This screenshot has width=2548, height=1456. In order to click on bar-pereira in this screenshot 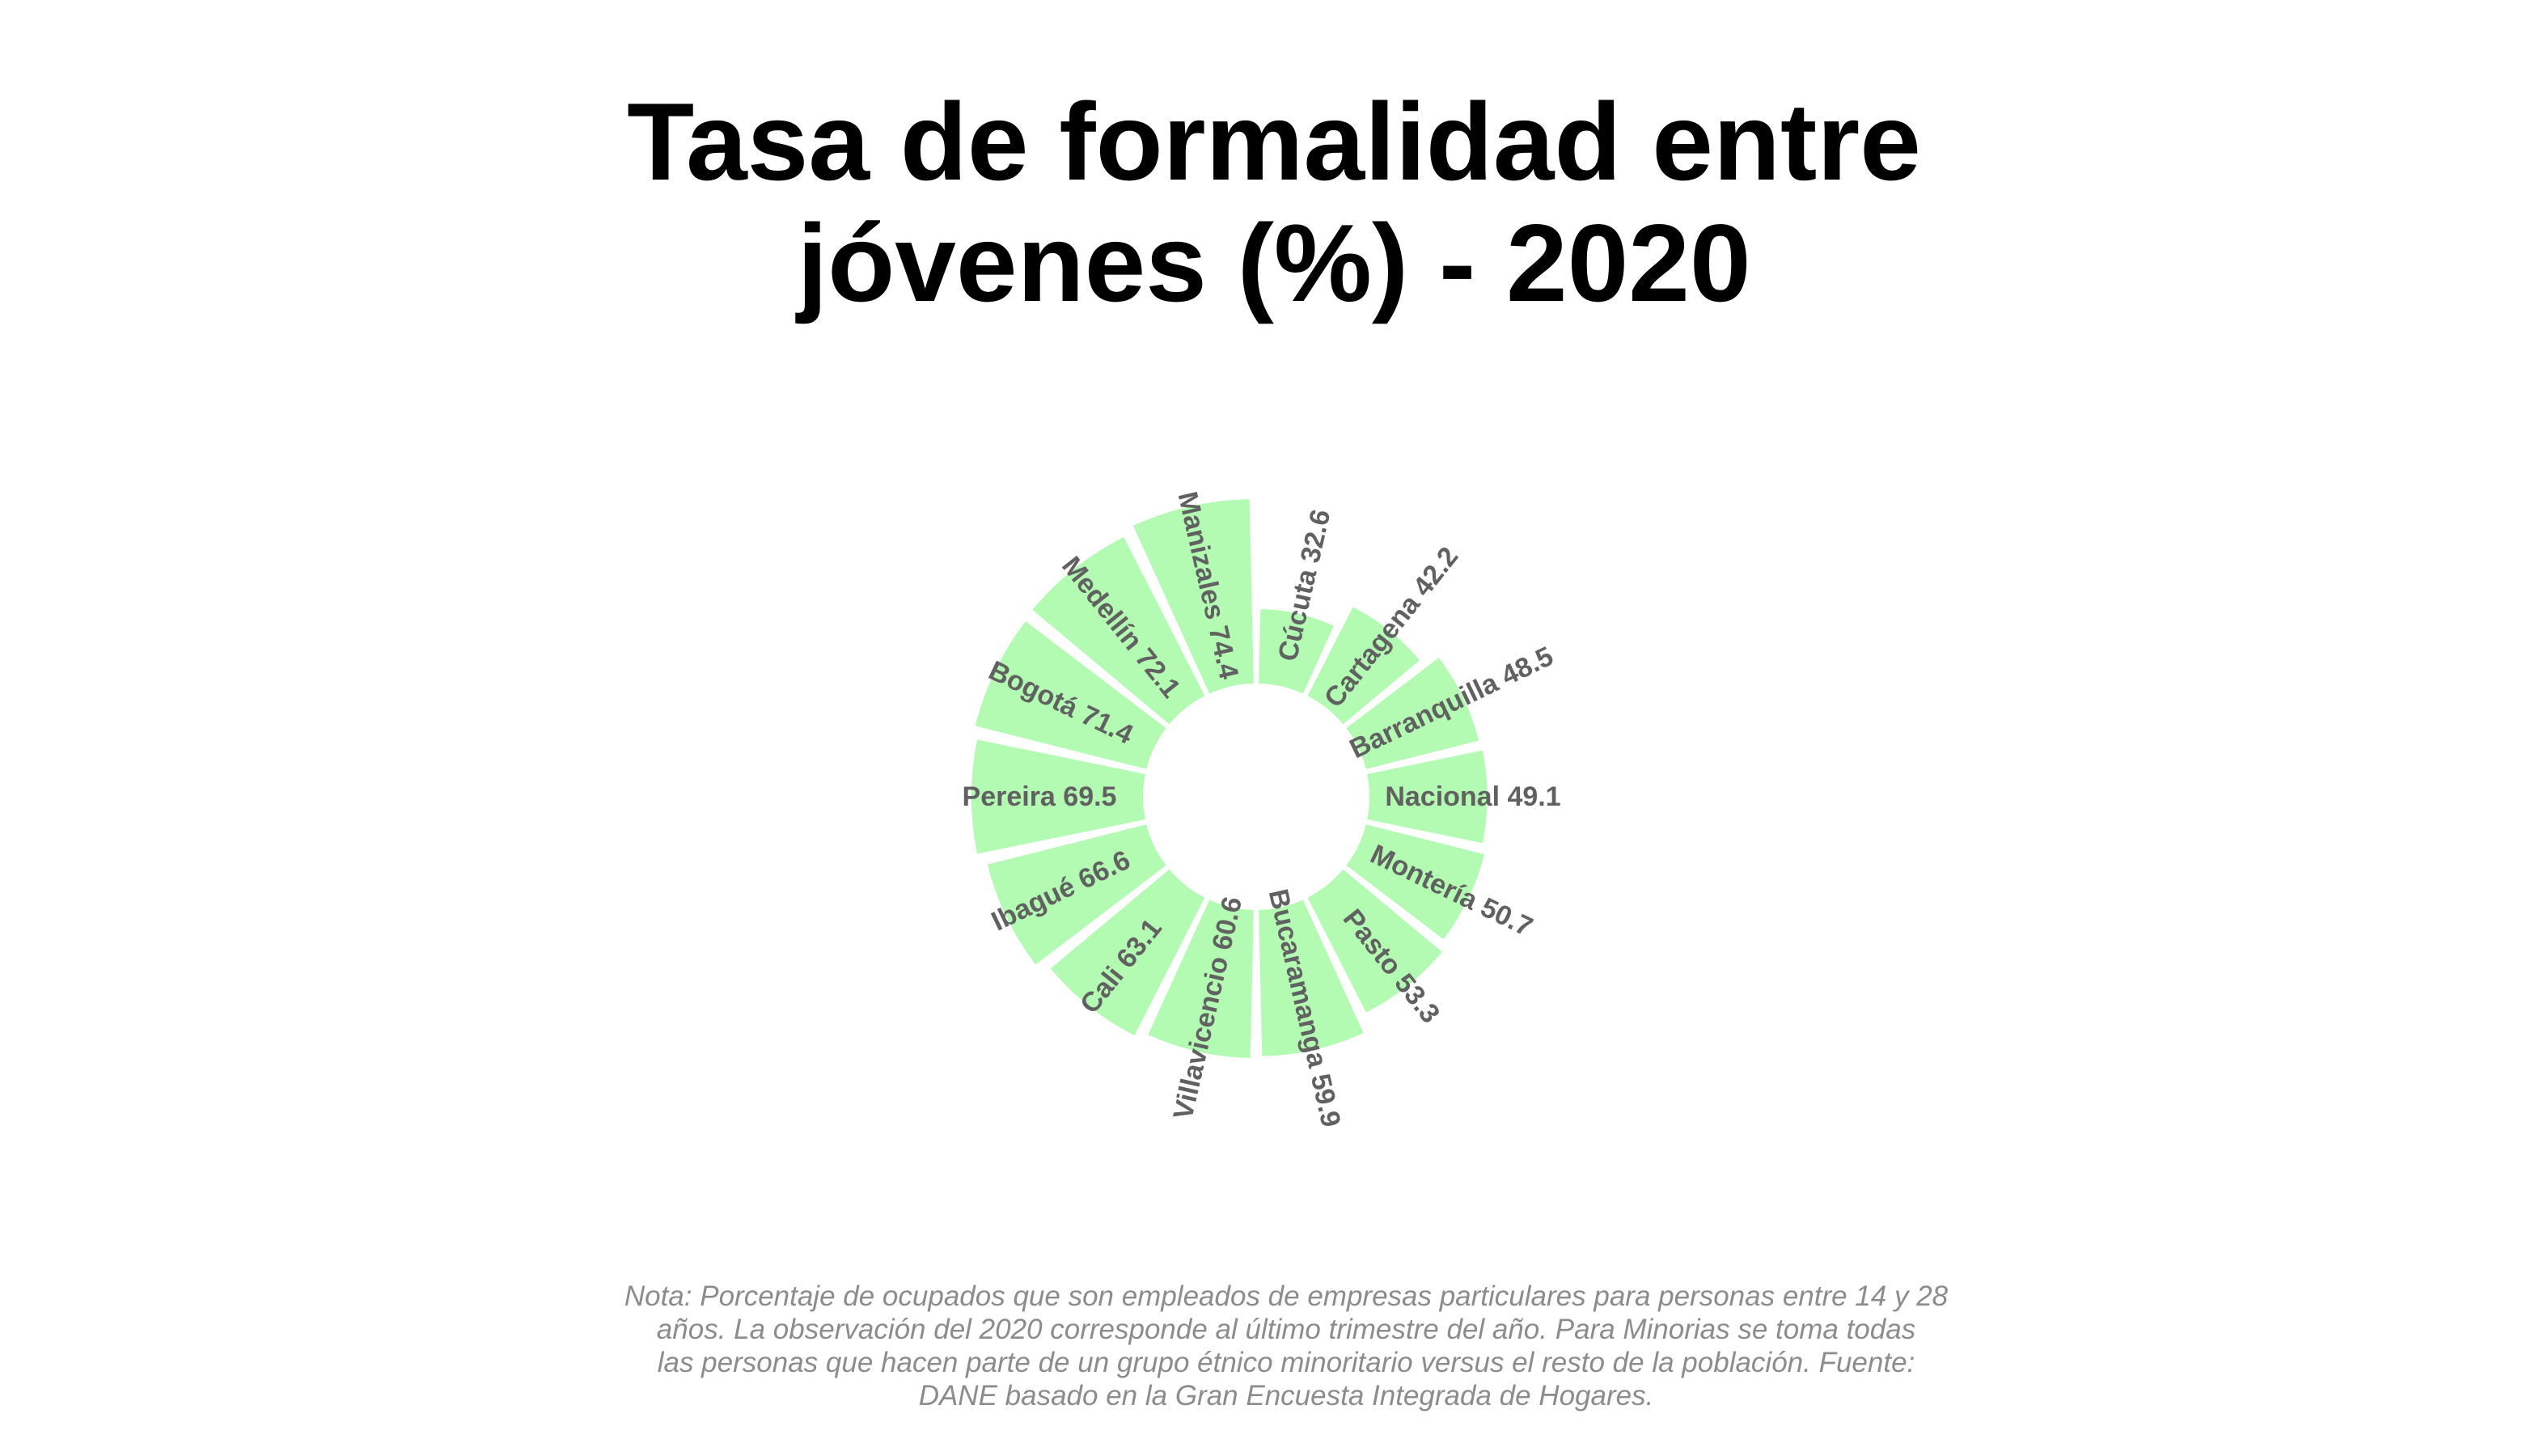, I will do `click(1058, 796)`.